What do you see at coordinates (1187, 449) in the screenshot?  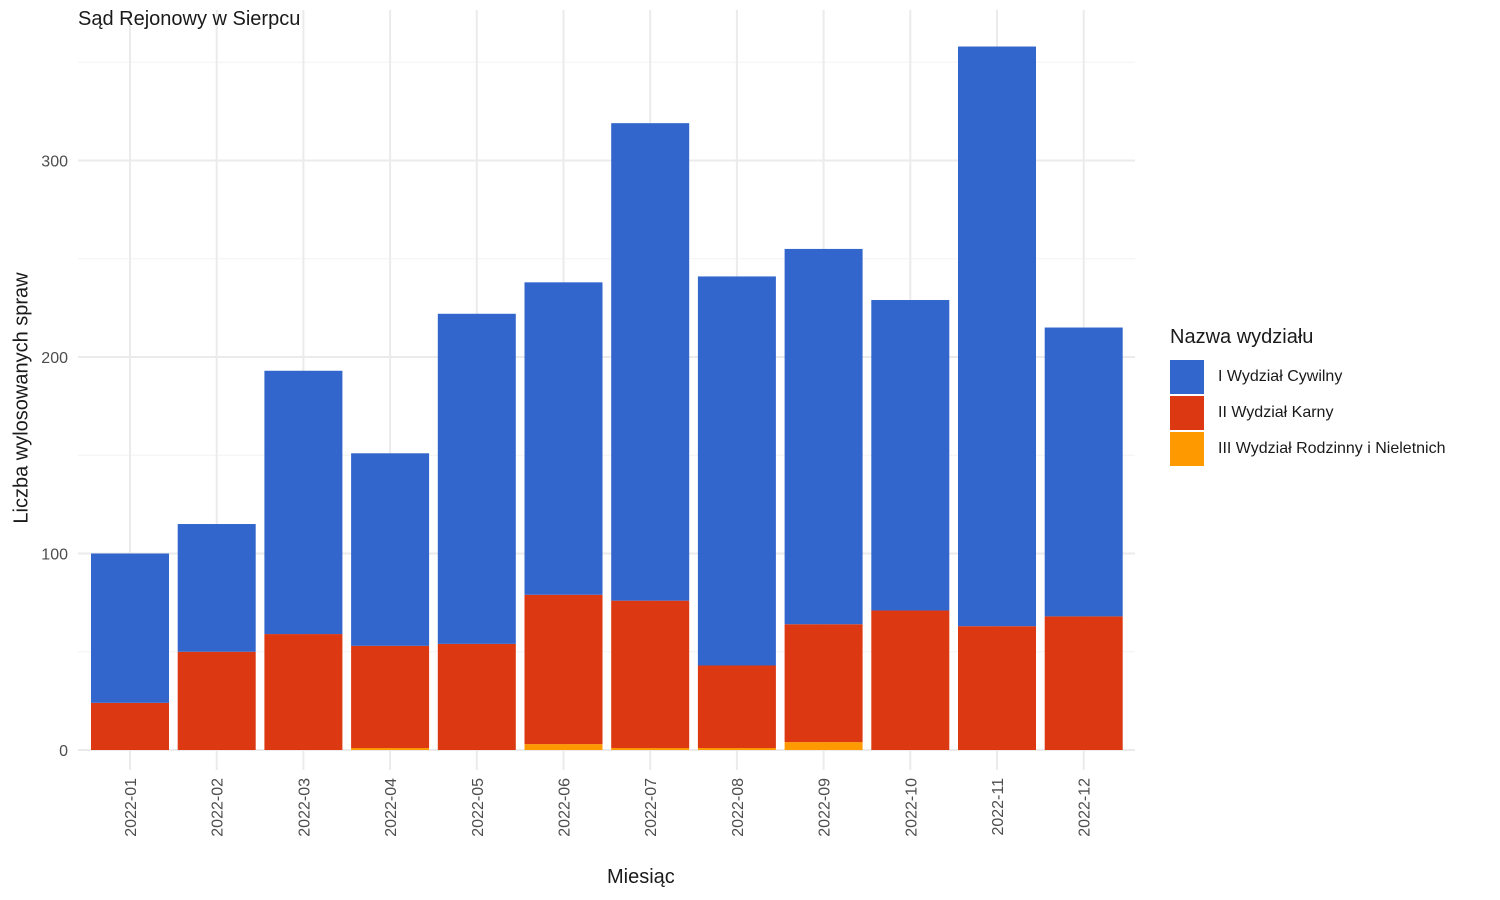 I see `legend-swatch-family` at bounding box center [1187, 449].